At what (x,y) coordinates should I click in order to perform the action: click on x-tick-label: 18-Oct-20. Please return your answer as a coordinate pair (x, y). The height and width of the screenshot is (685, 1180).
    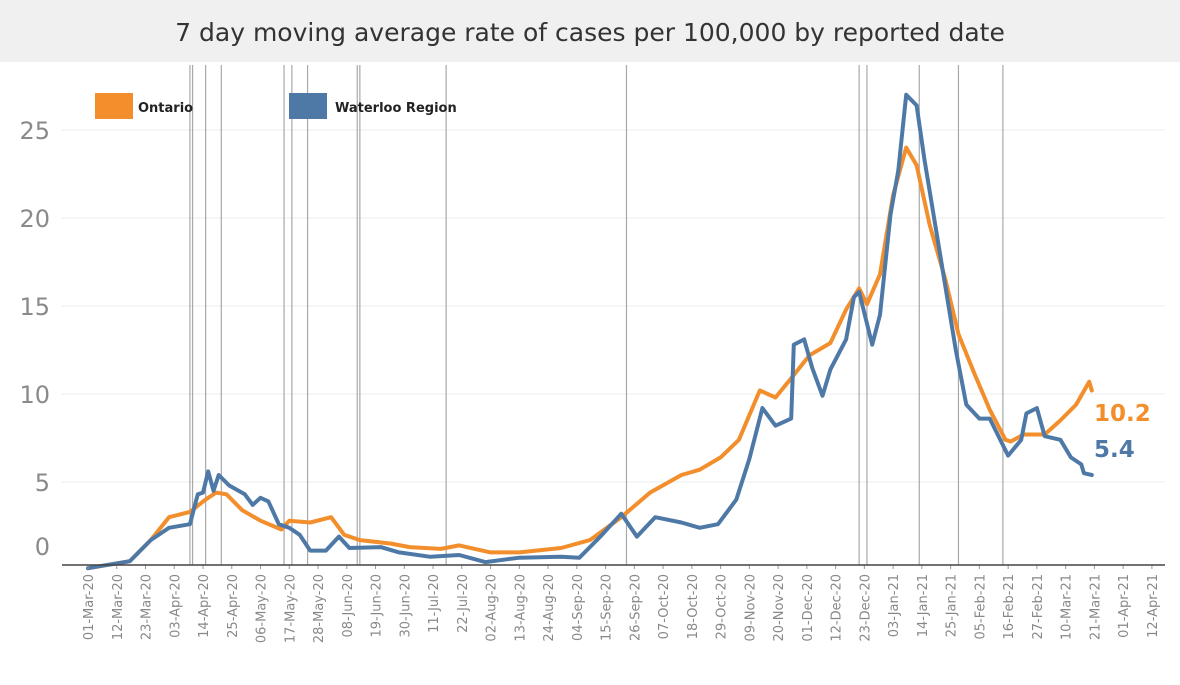
    Looking at the image, I should click on (693, 606).